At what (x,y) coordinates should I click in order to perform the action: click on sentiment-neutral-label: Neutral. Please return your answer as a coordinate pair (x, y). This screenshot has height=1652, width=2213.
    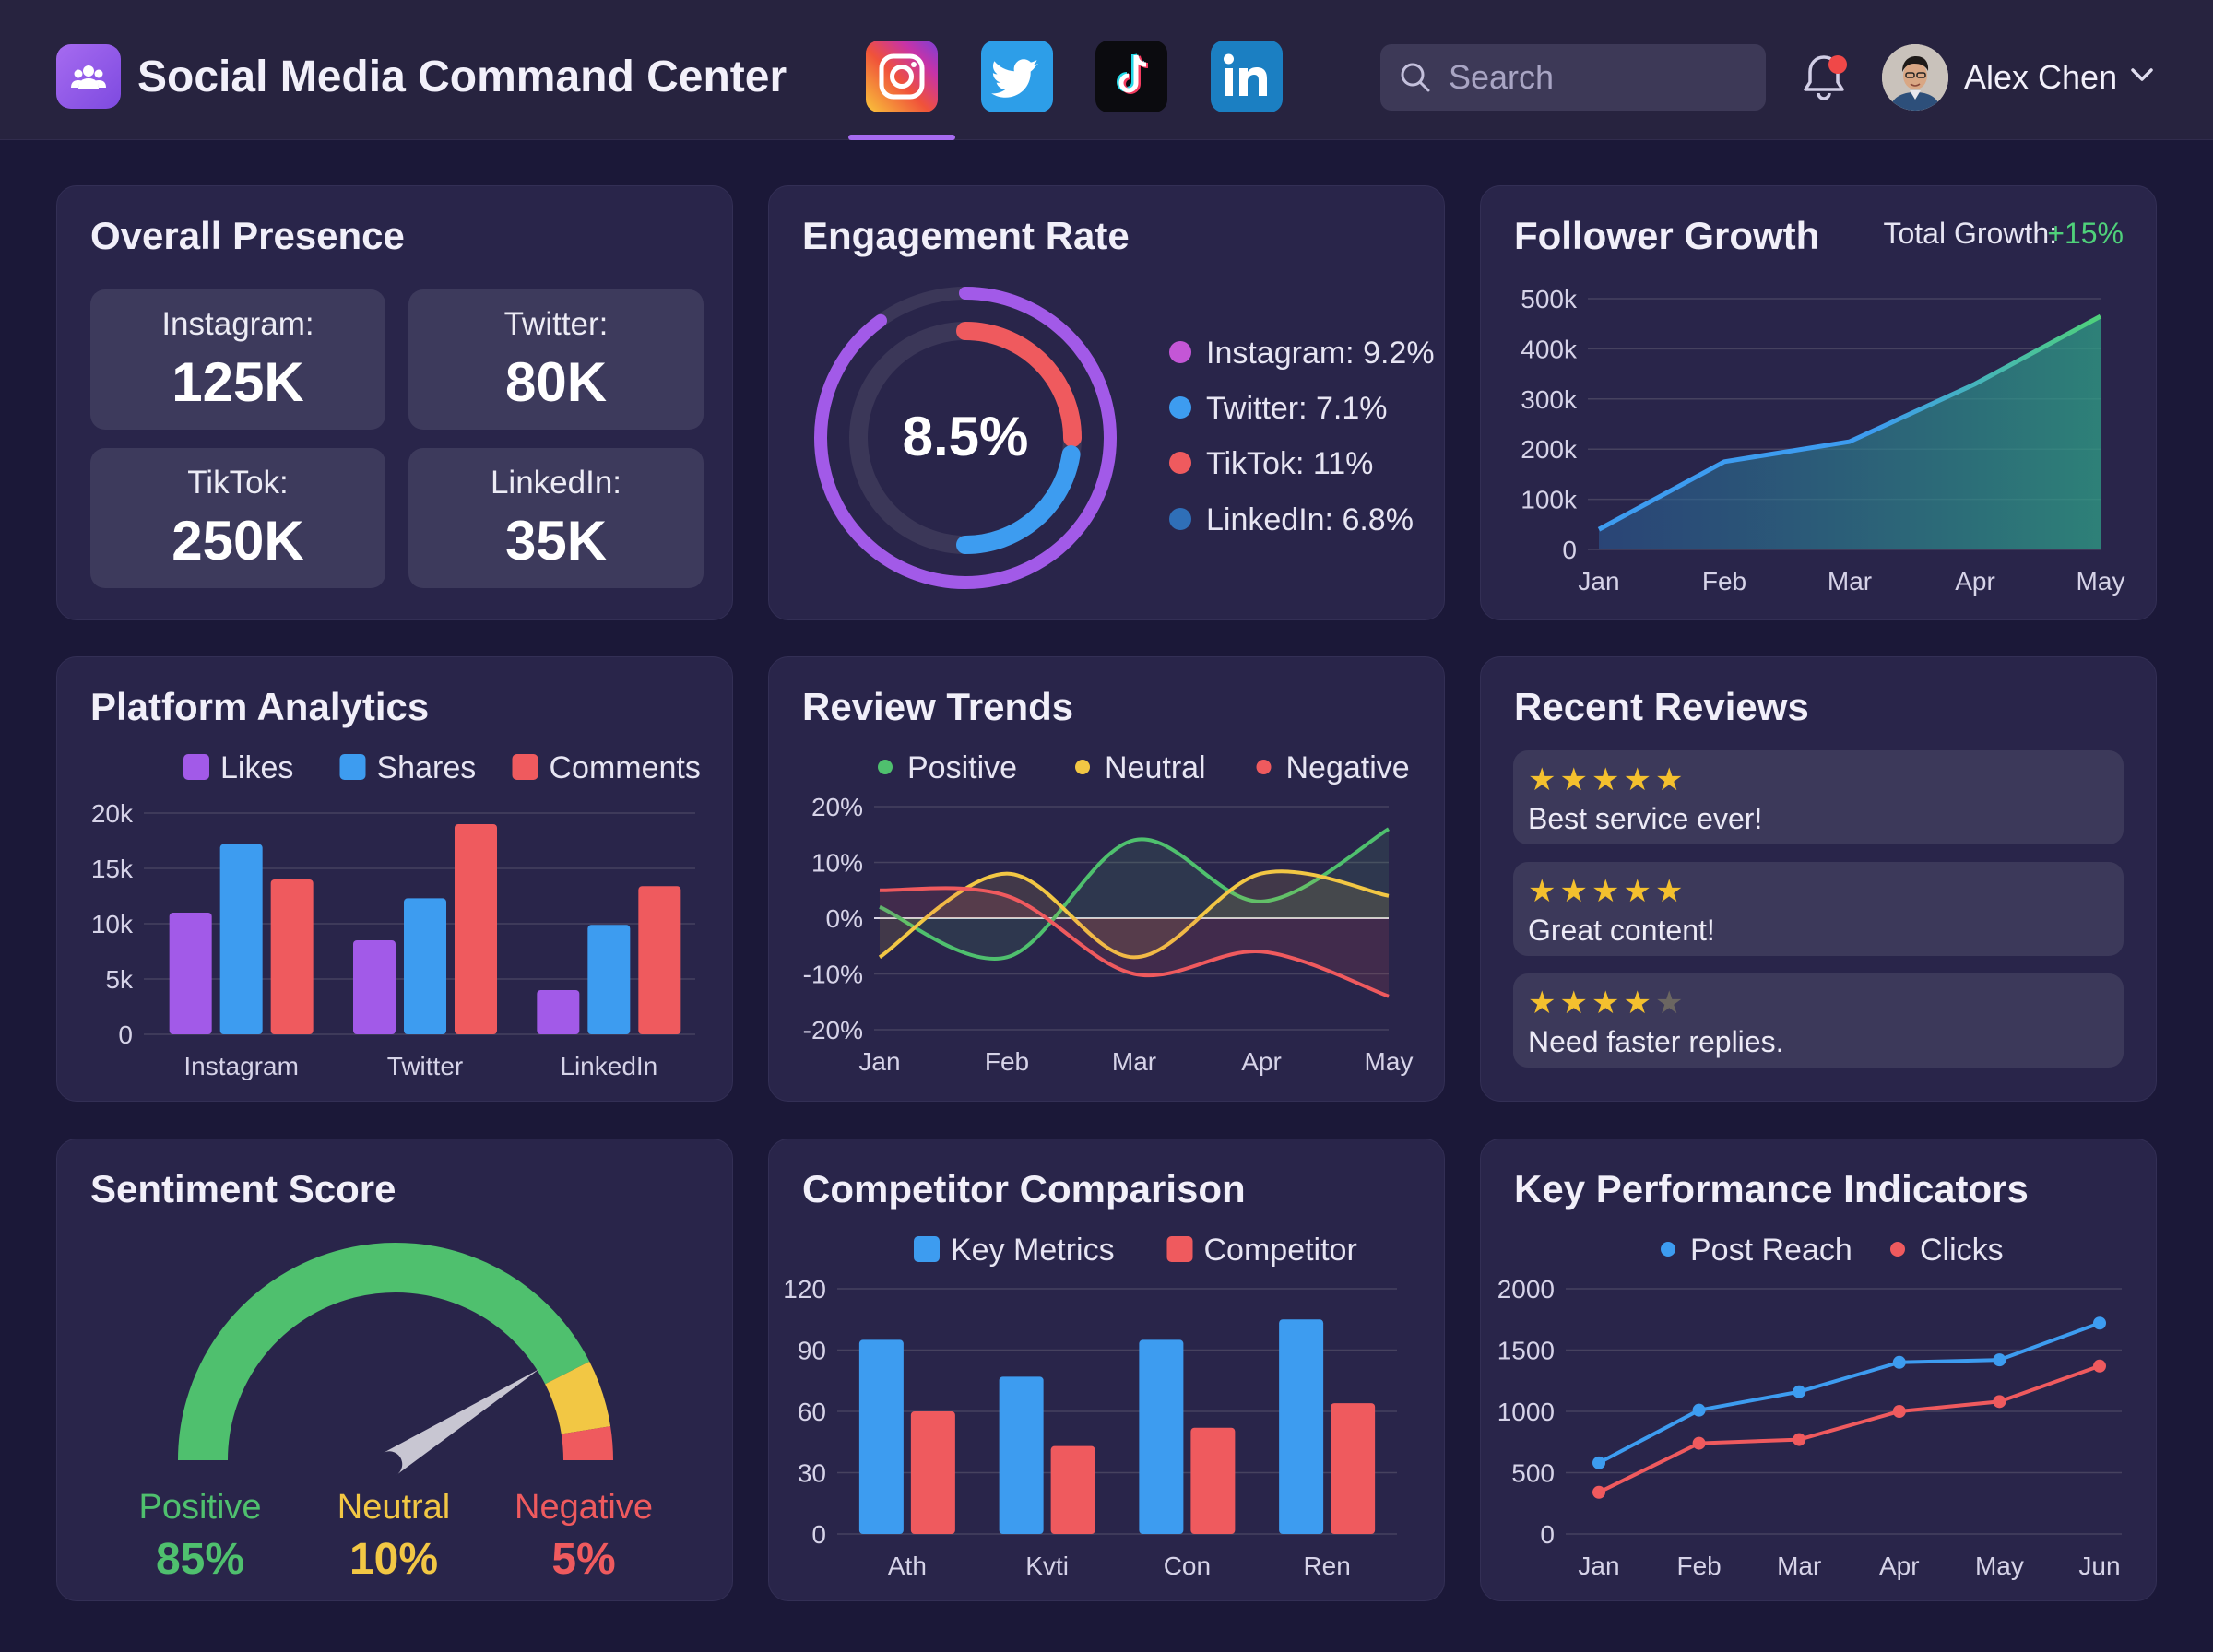
    Looking at the image, I should click on (394, 1507).